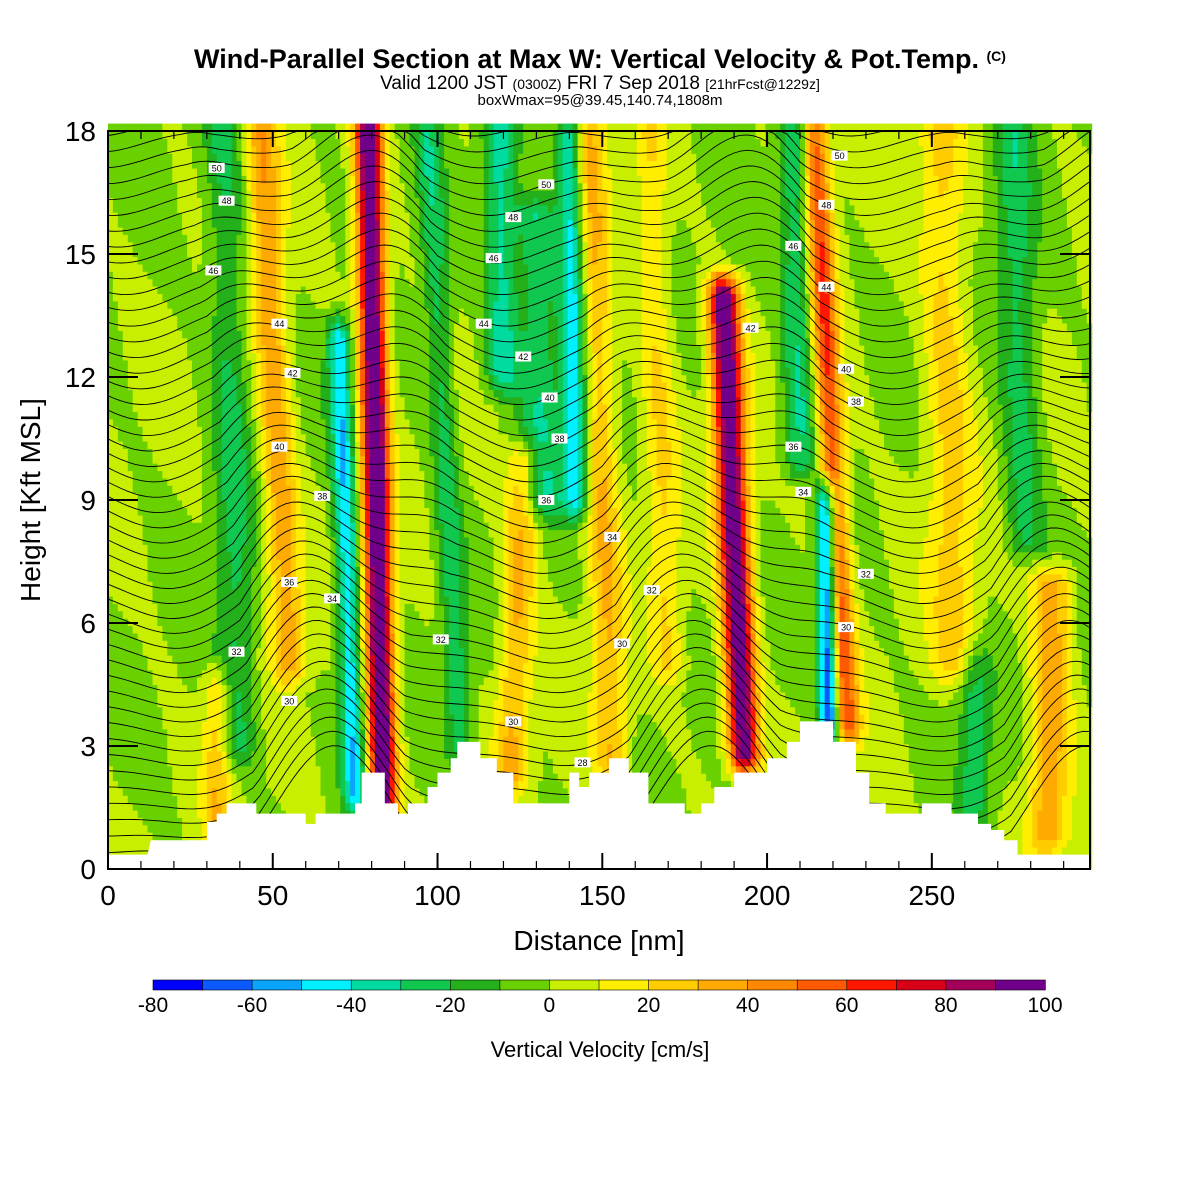  I want to click on box-max-label: boxWmax=95@39.45,140.74,1808m, so click(600, 100).